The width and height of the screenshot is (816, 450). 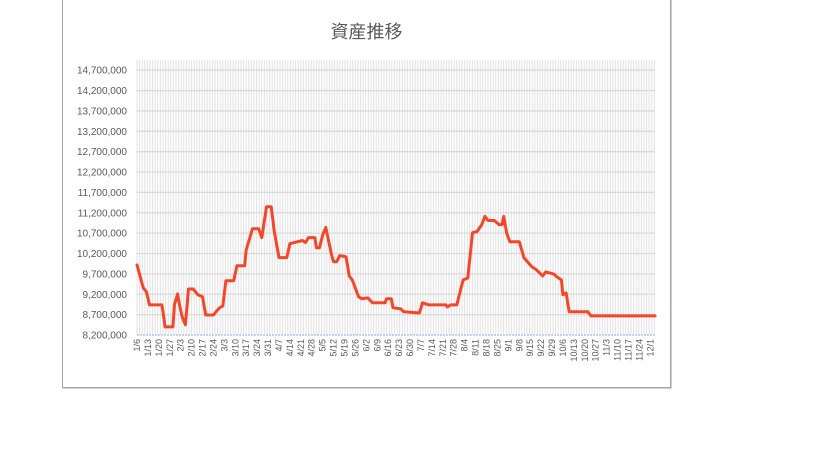 I want to click on x-tick-label: 11/24, so click(x=639, y=350).